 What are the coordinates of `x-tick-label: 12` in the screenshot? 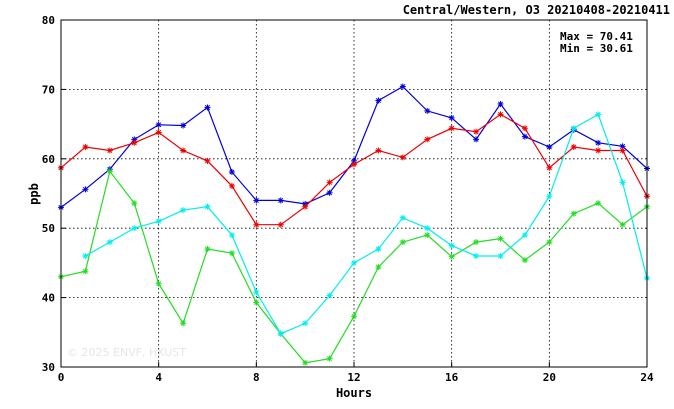 It's located at (353, 377).